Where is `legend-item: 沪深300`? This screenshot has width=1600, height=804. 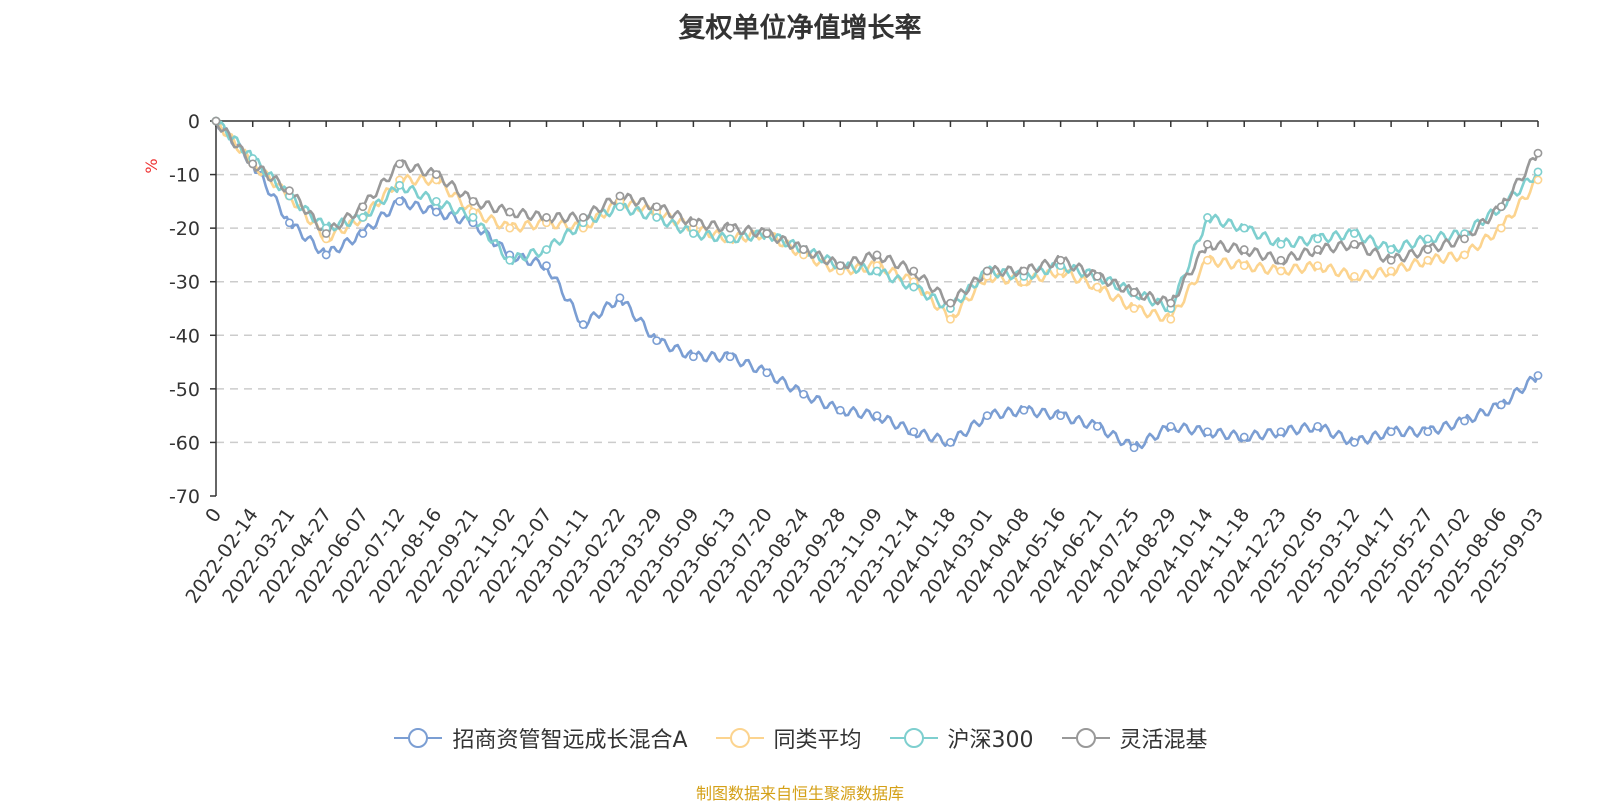
legend-item: 沪深300 is located at coordinates (961, 738).